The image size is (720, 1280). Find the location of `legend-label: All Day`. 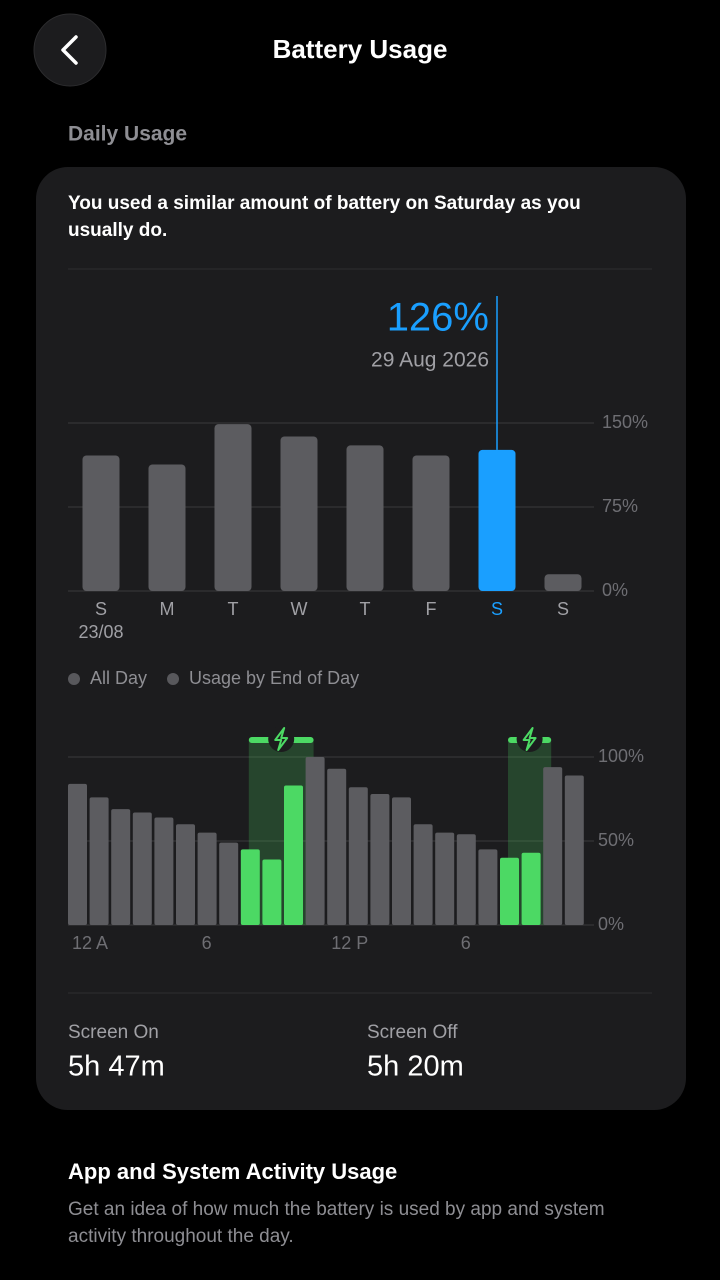

legend-label: All Day is located at coordinates (118, 678).